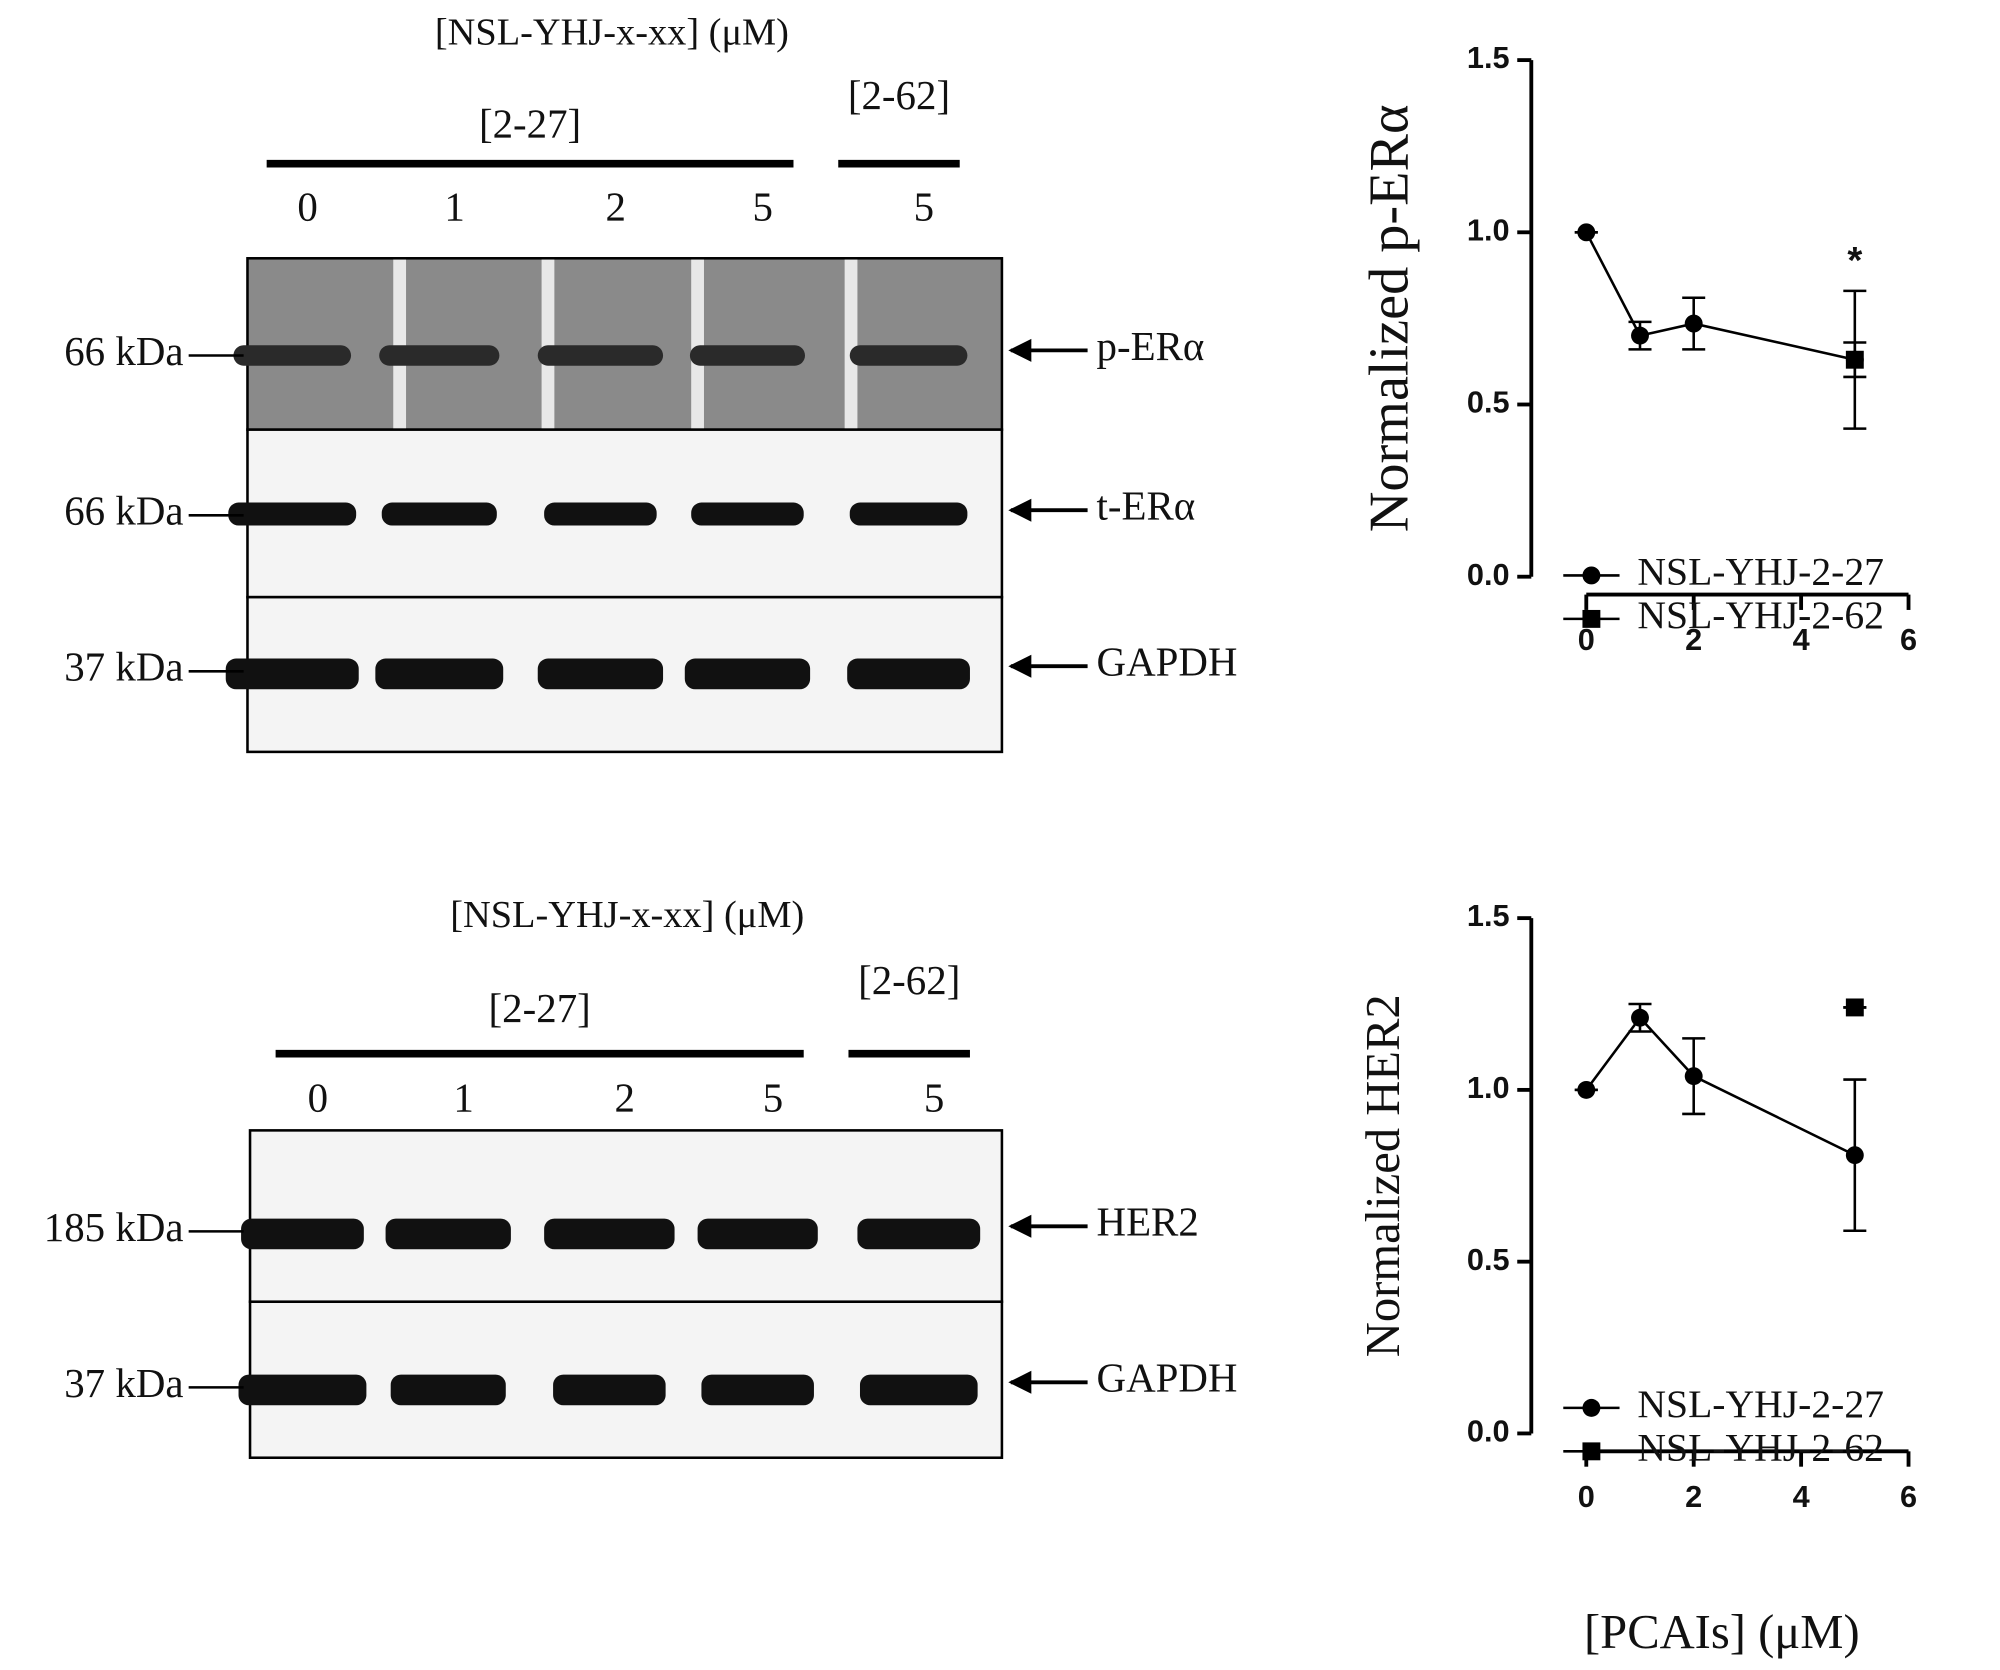 The width and height of the screenshot is (2000, 1670). Describe the element at coordinates (114, 1227) in the screenshot. I see `mw-marker: 185 kDa` at that location.